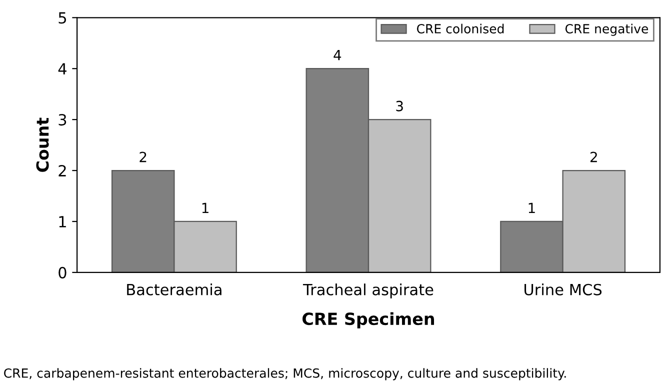  What do you see at coordinates (285, 374) in the screenshot?
I see `text: CRE, carbapenem-resistant enterobacterales; MCS, microscopy, culture and susceptibility.` at bounding box center [285, 374].